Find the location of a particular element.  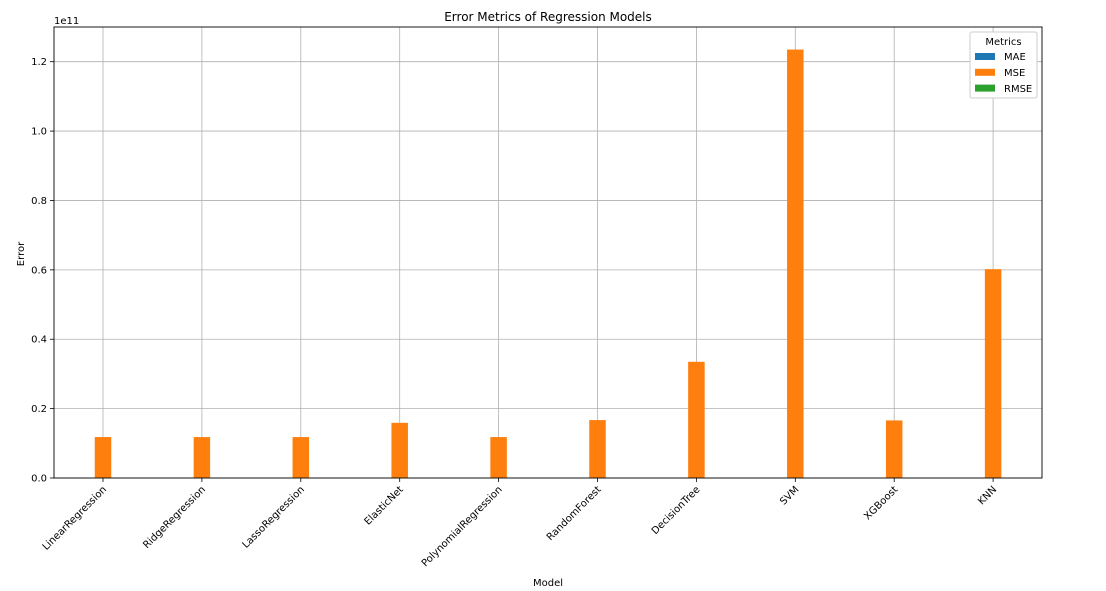

y-axis-offset: 1e11 is located at coordinates (66, 21).